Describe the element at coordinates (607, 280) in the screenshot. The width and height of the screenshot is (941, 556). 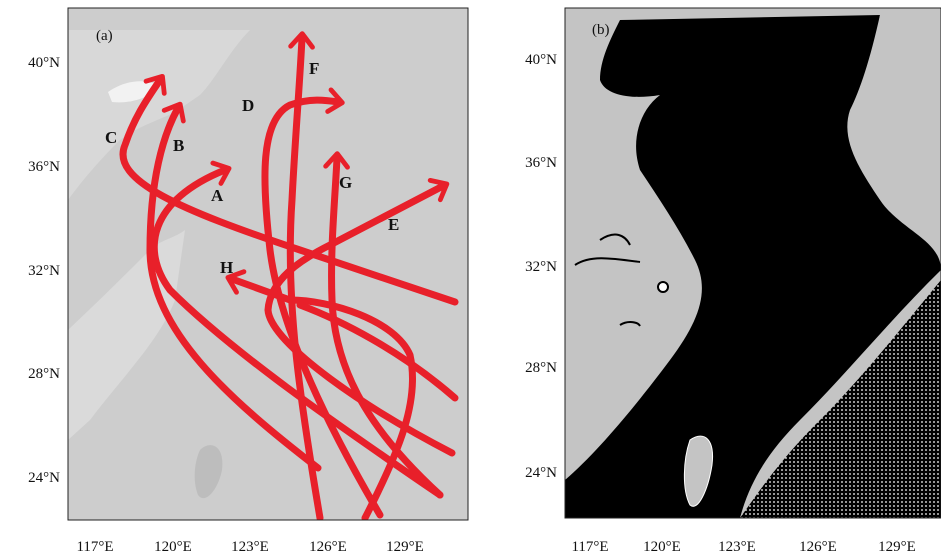
I see `coastal-features` at that location.